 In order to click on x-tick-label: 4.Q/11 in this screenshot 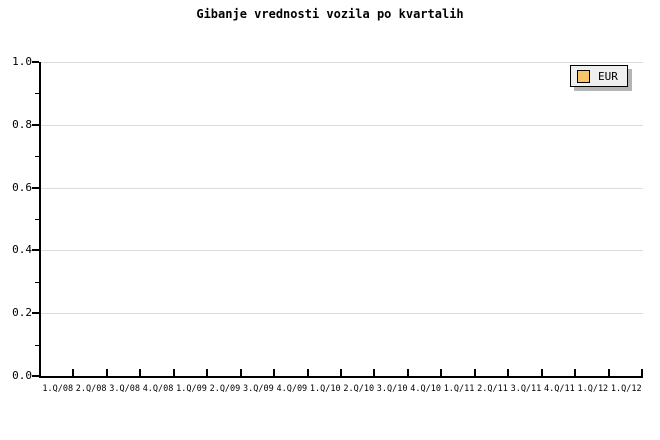, I will do `click(559, 389)`.